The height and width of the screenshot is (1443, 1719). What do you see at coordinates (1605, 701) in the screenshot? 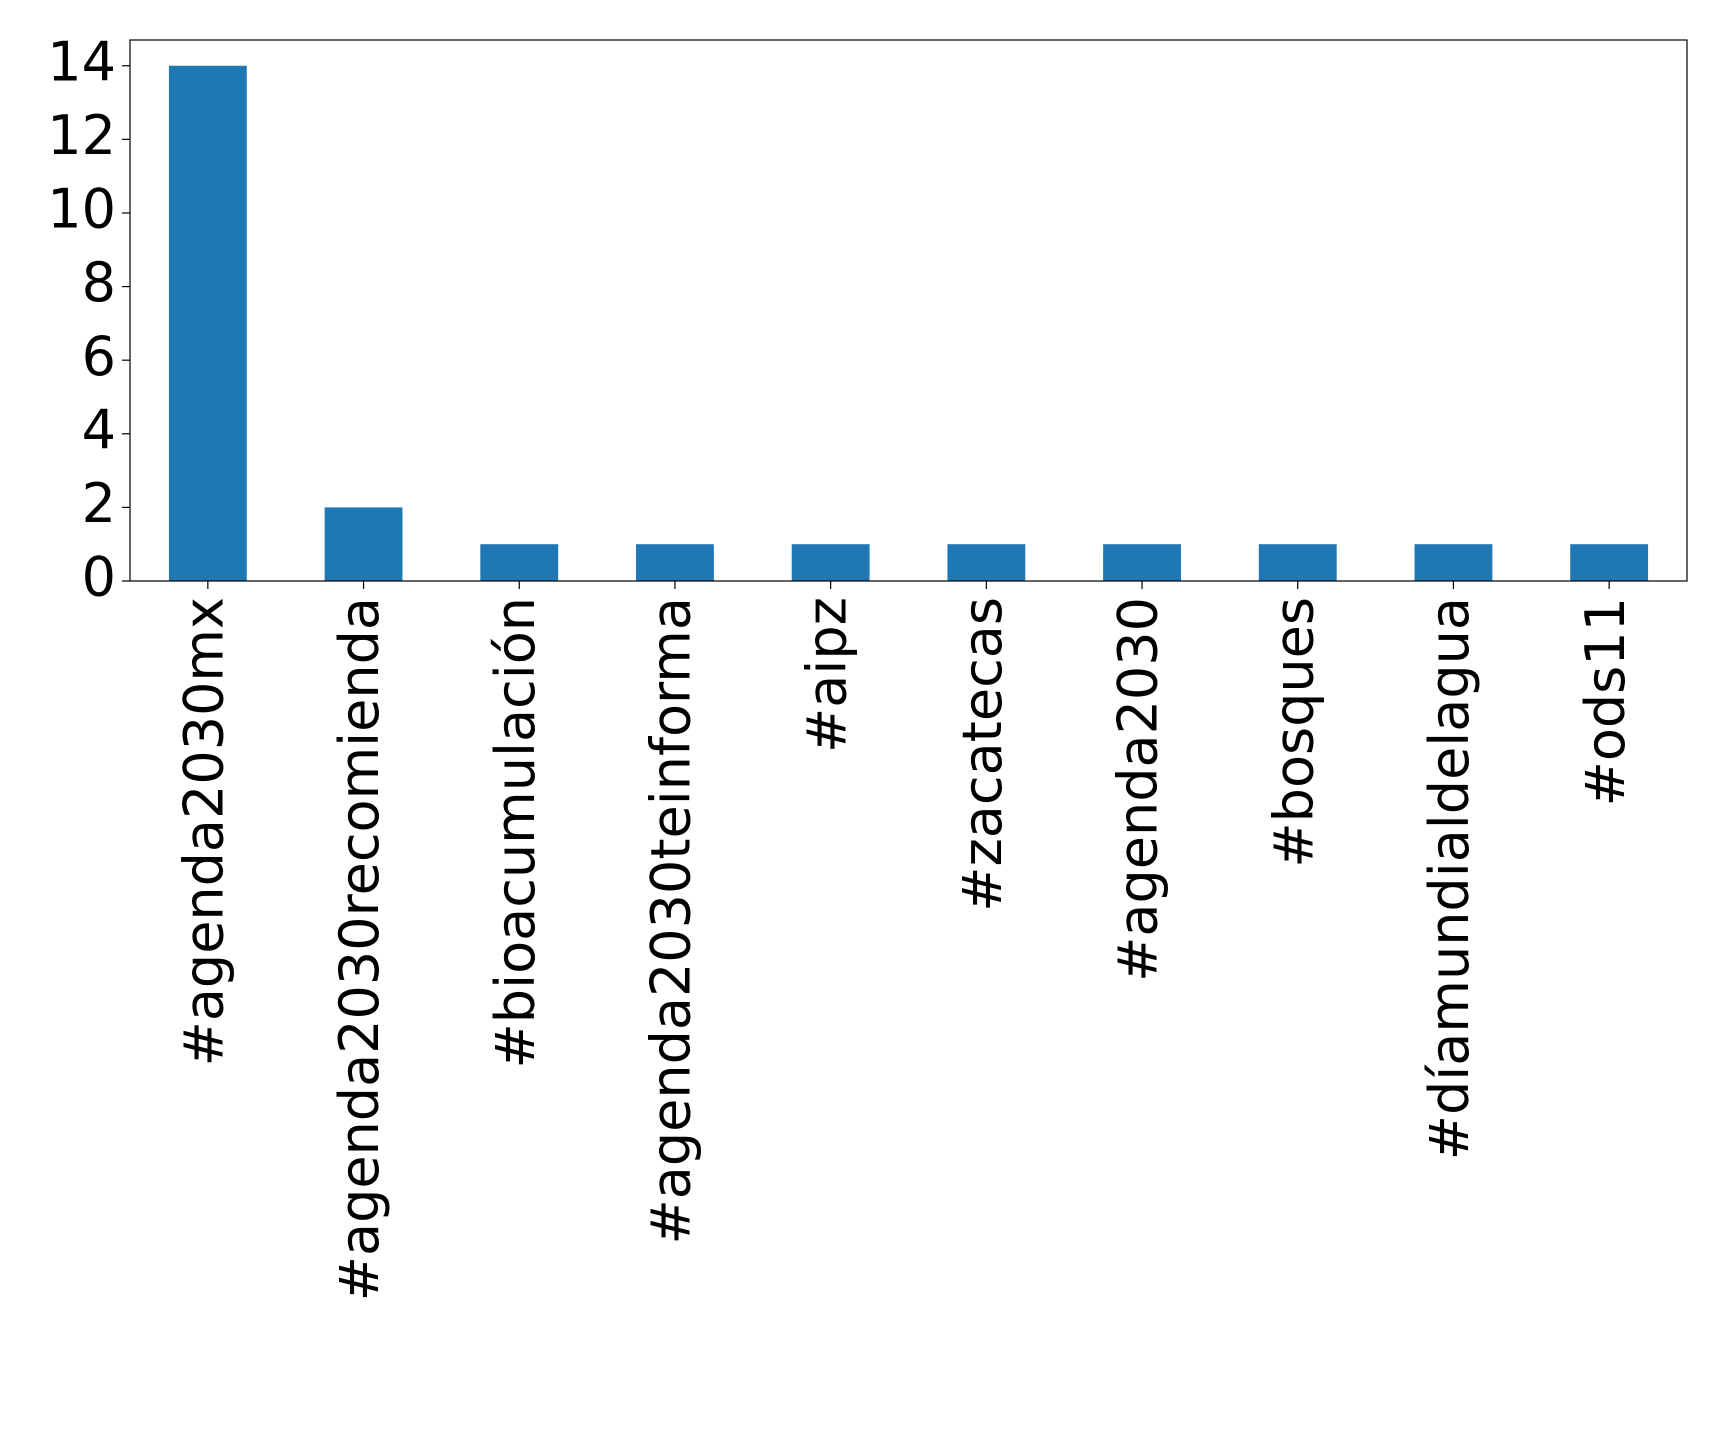
I see `x-tick-label: #ods11` at bounding box center [1605, 701].